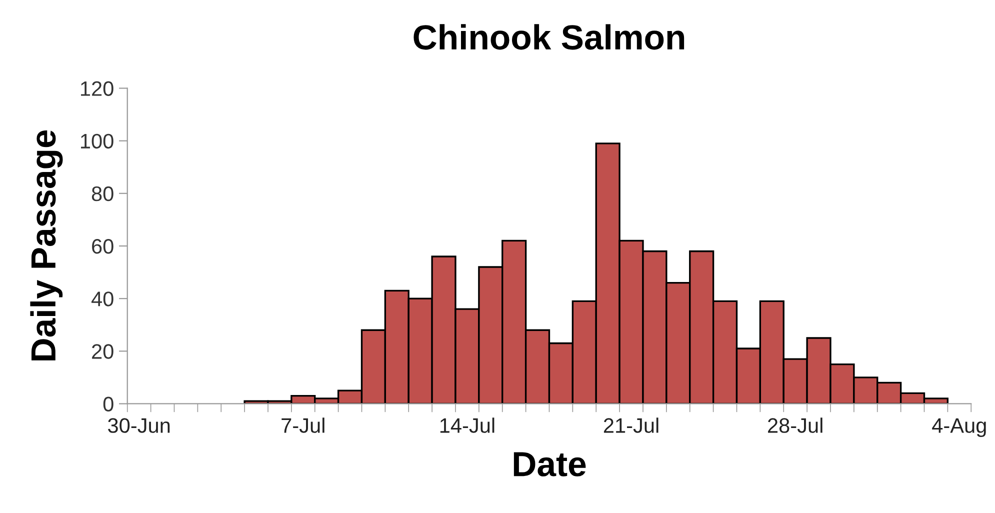 Image resolution: width=995 pixels, height=513 pixels. Describe the element at coordinates (549, 37) in the screenshot. I see `chart-title: Chinook Salmon` at that location.